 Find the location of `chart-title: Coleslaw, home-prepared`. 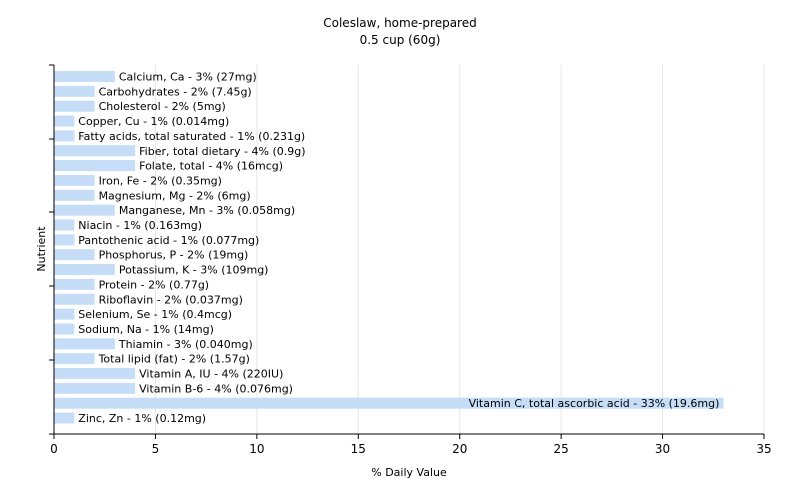

chart-title: Coleslaw, home-prepared is located at coordinates (399, 23).